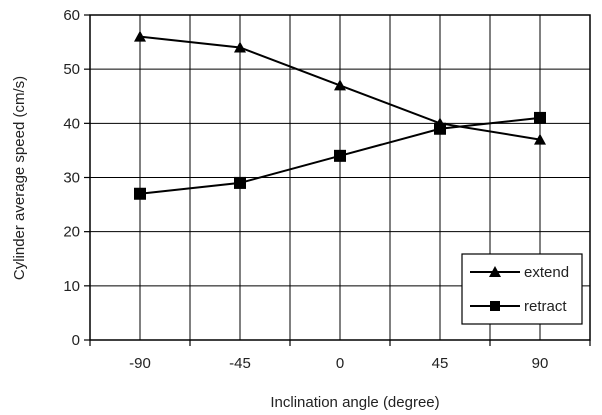  Describe the element at coordinates (71, 178) in the screenshot. I see `y-tick-label: 30` at that location.